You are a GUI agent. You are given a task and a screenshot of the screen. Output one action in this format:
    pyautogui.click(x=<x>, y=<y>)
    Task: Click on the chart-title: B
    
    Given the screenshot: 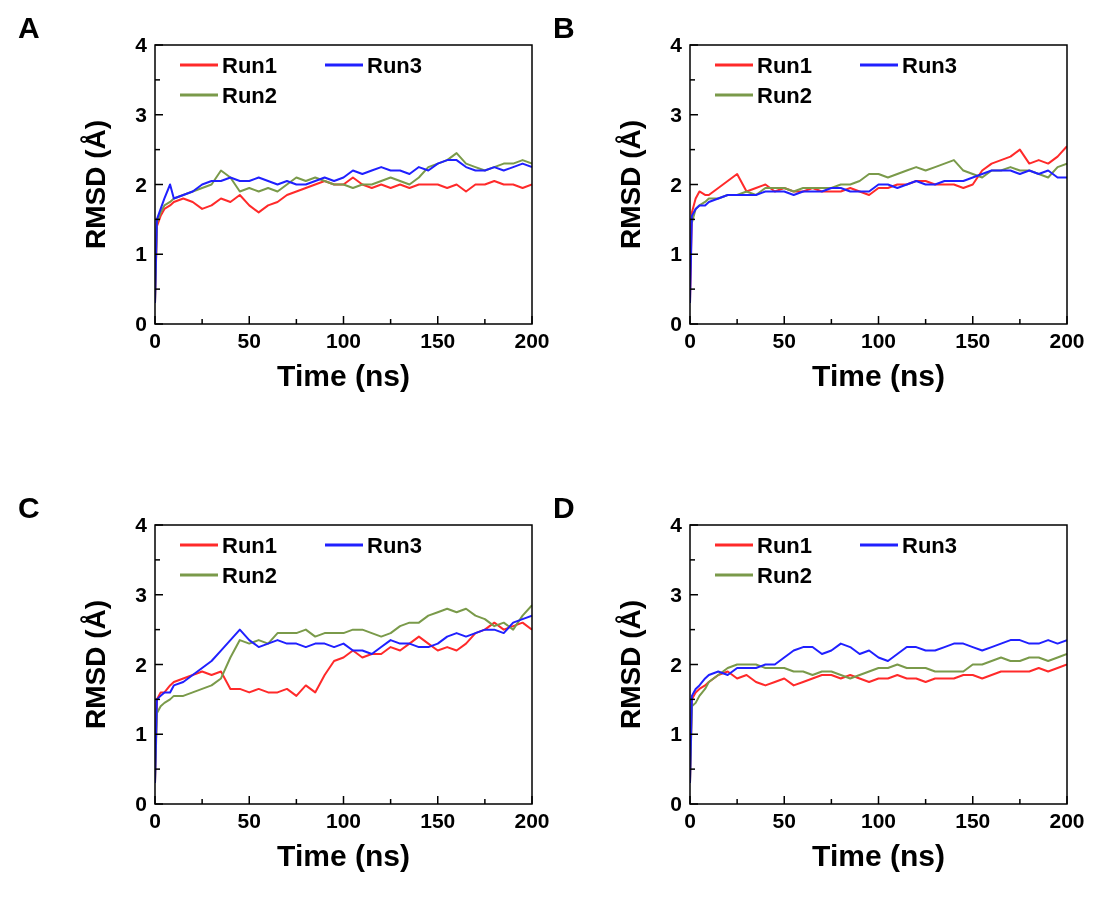 What is the action you would take?
    pyautogui.click(x=564, y=27)
    